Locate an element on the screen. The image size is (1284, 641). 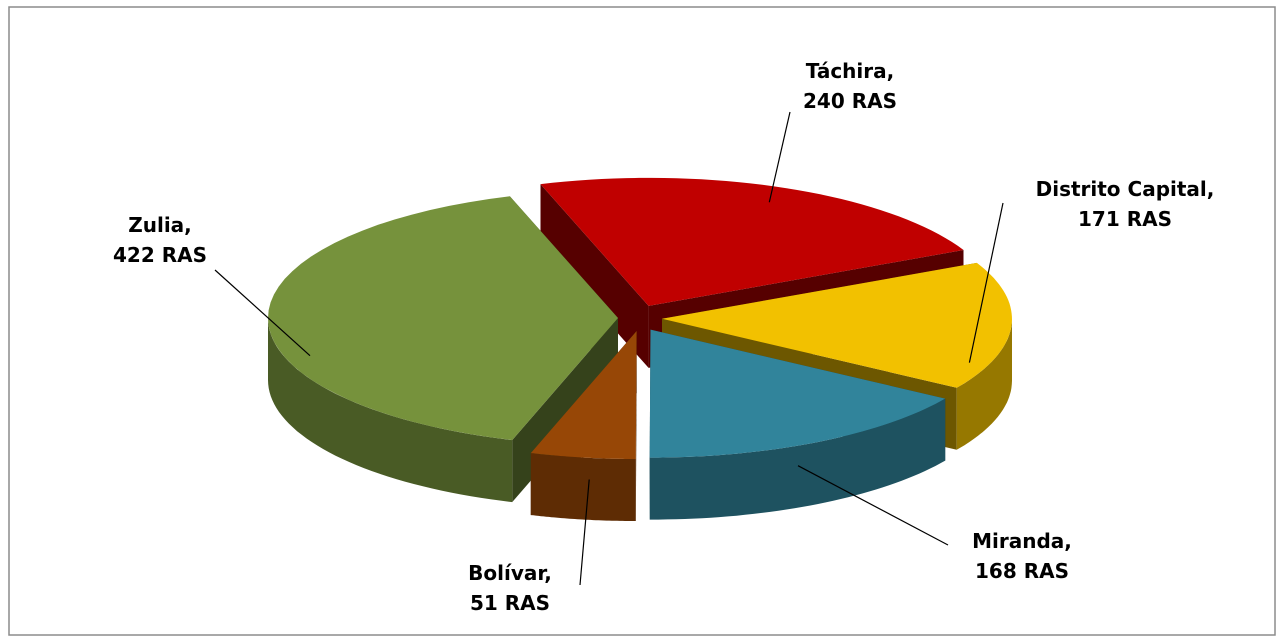
label-line: 51 RAS is located at coordinates (510, 603).